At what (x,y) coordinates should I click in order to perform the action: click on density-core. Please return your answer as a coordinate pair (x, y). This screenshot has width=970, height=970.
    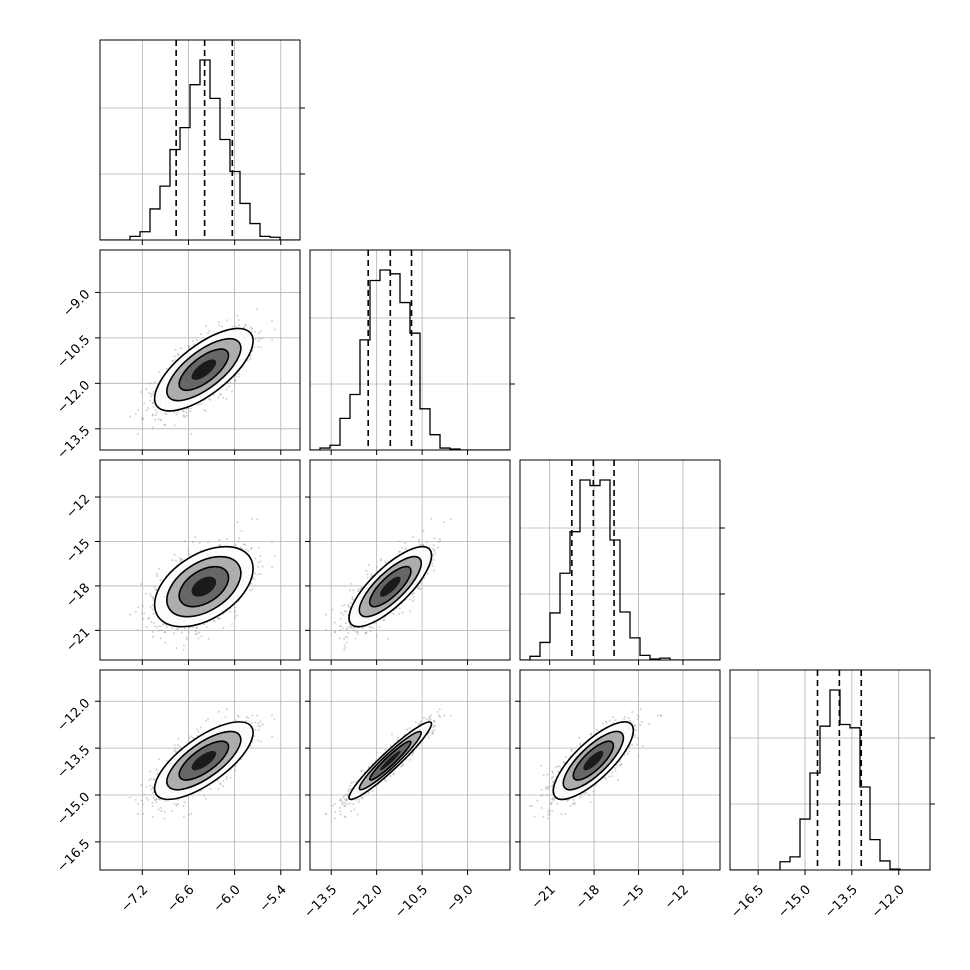
    Looking at the image, I should click on (390, 586).